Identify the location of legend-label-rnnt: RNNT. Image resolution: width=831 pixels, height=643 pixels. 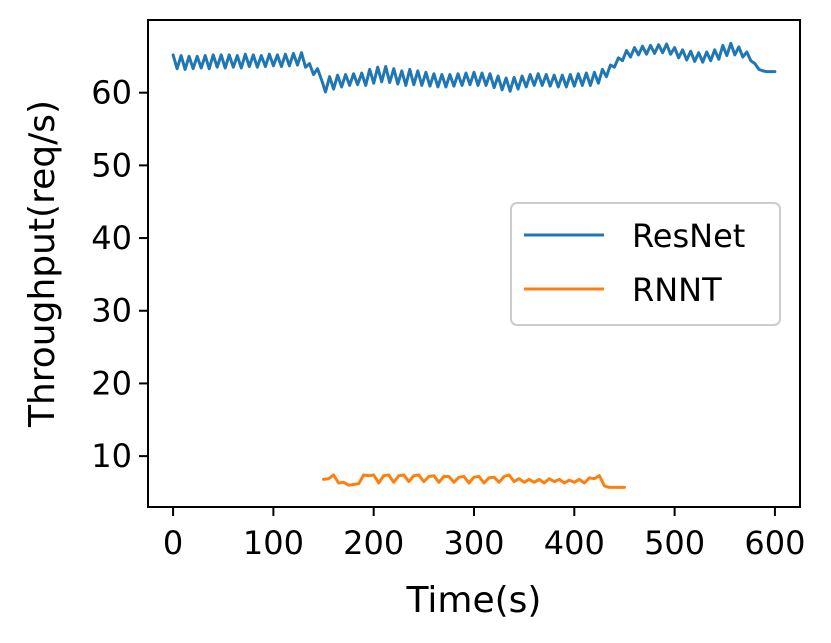
(677, 290).